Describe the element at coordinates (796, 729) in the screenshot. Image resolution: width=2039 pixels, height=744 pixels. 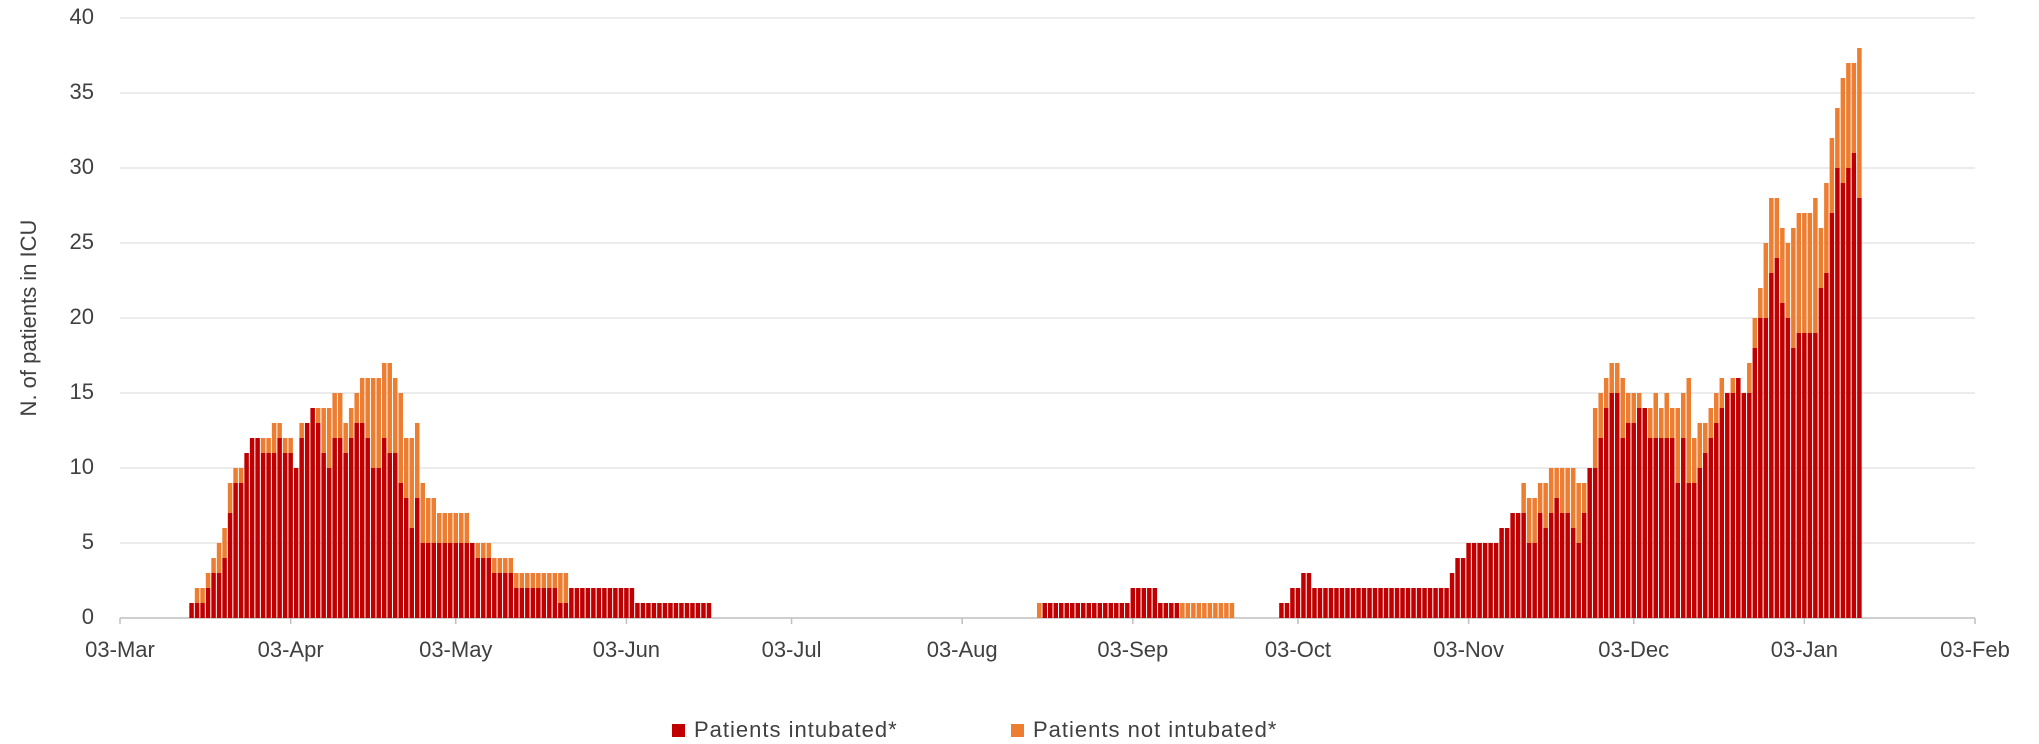
I see `legend-label: Patients intubated*` at that location.